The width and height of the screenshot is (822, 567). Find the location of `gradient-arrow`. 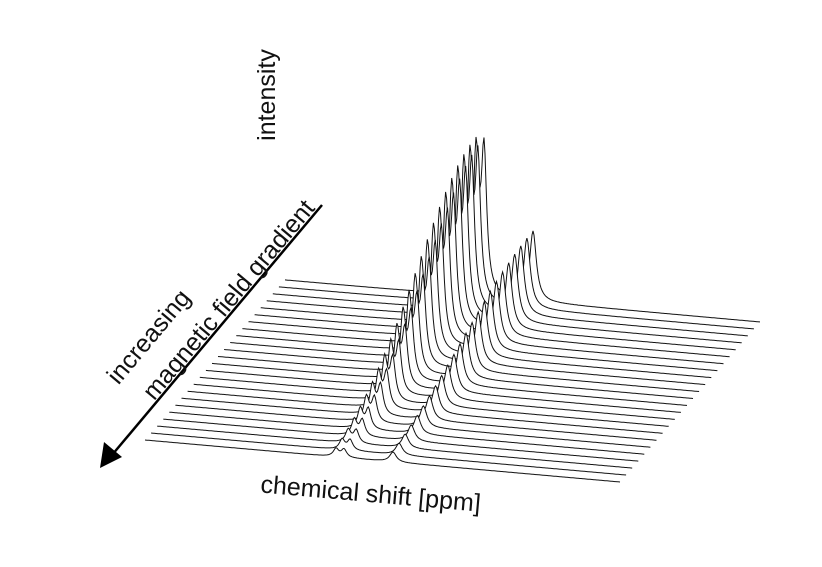

gradient-arrow is located at coordinates (217, 330).